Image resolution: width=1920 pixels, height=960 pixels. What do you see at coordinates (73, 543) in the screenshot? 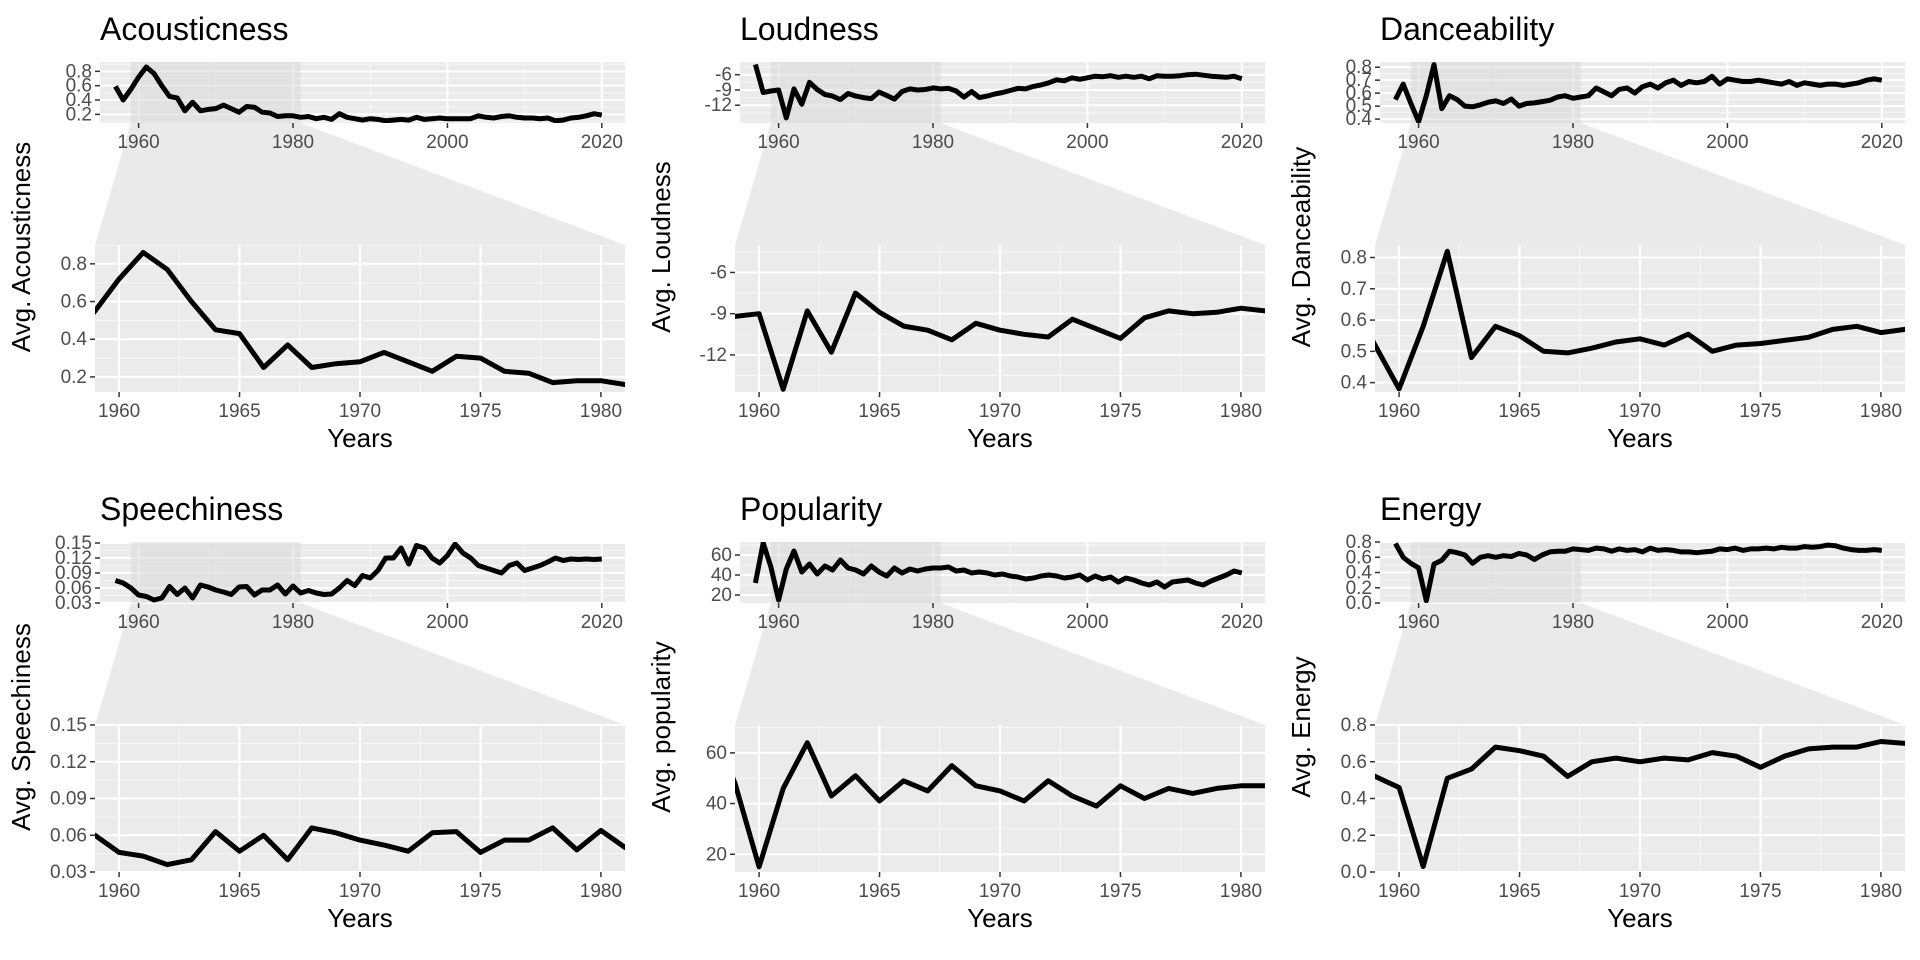
I see `overview-y-tick-label: 0.15` at bounding box center [73, 543].